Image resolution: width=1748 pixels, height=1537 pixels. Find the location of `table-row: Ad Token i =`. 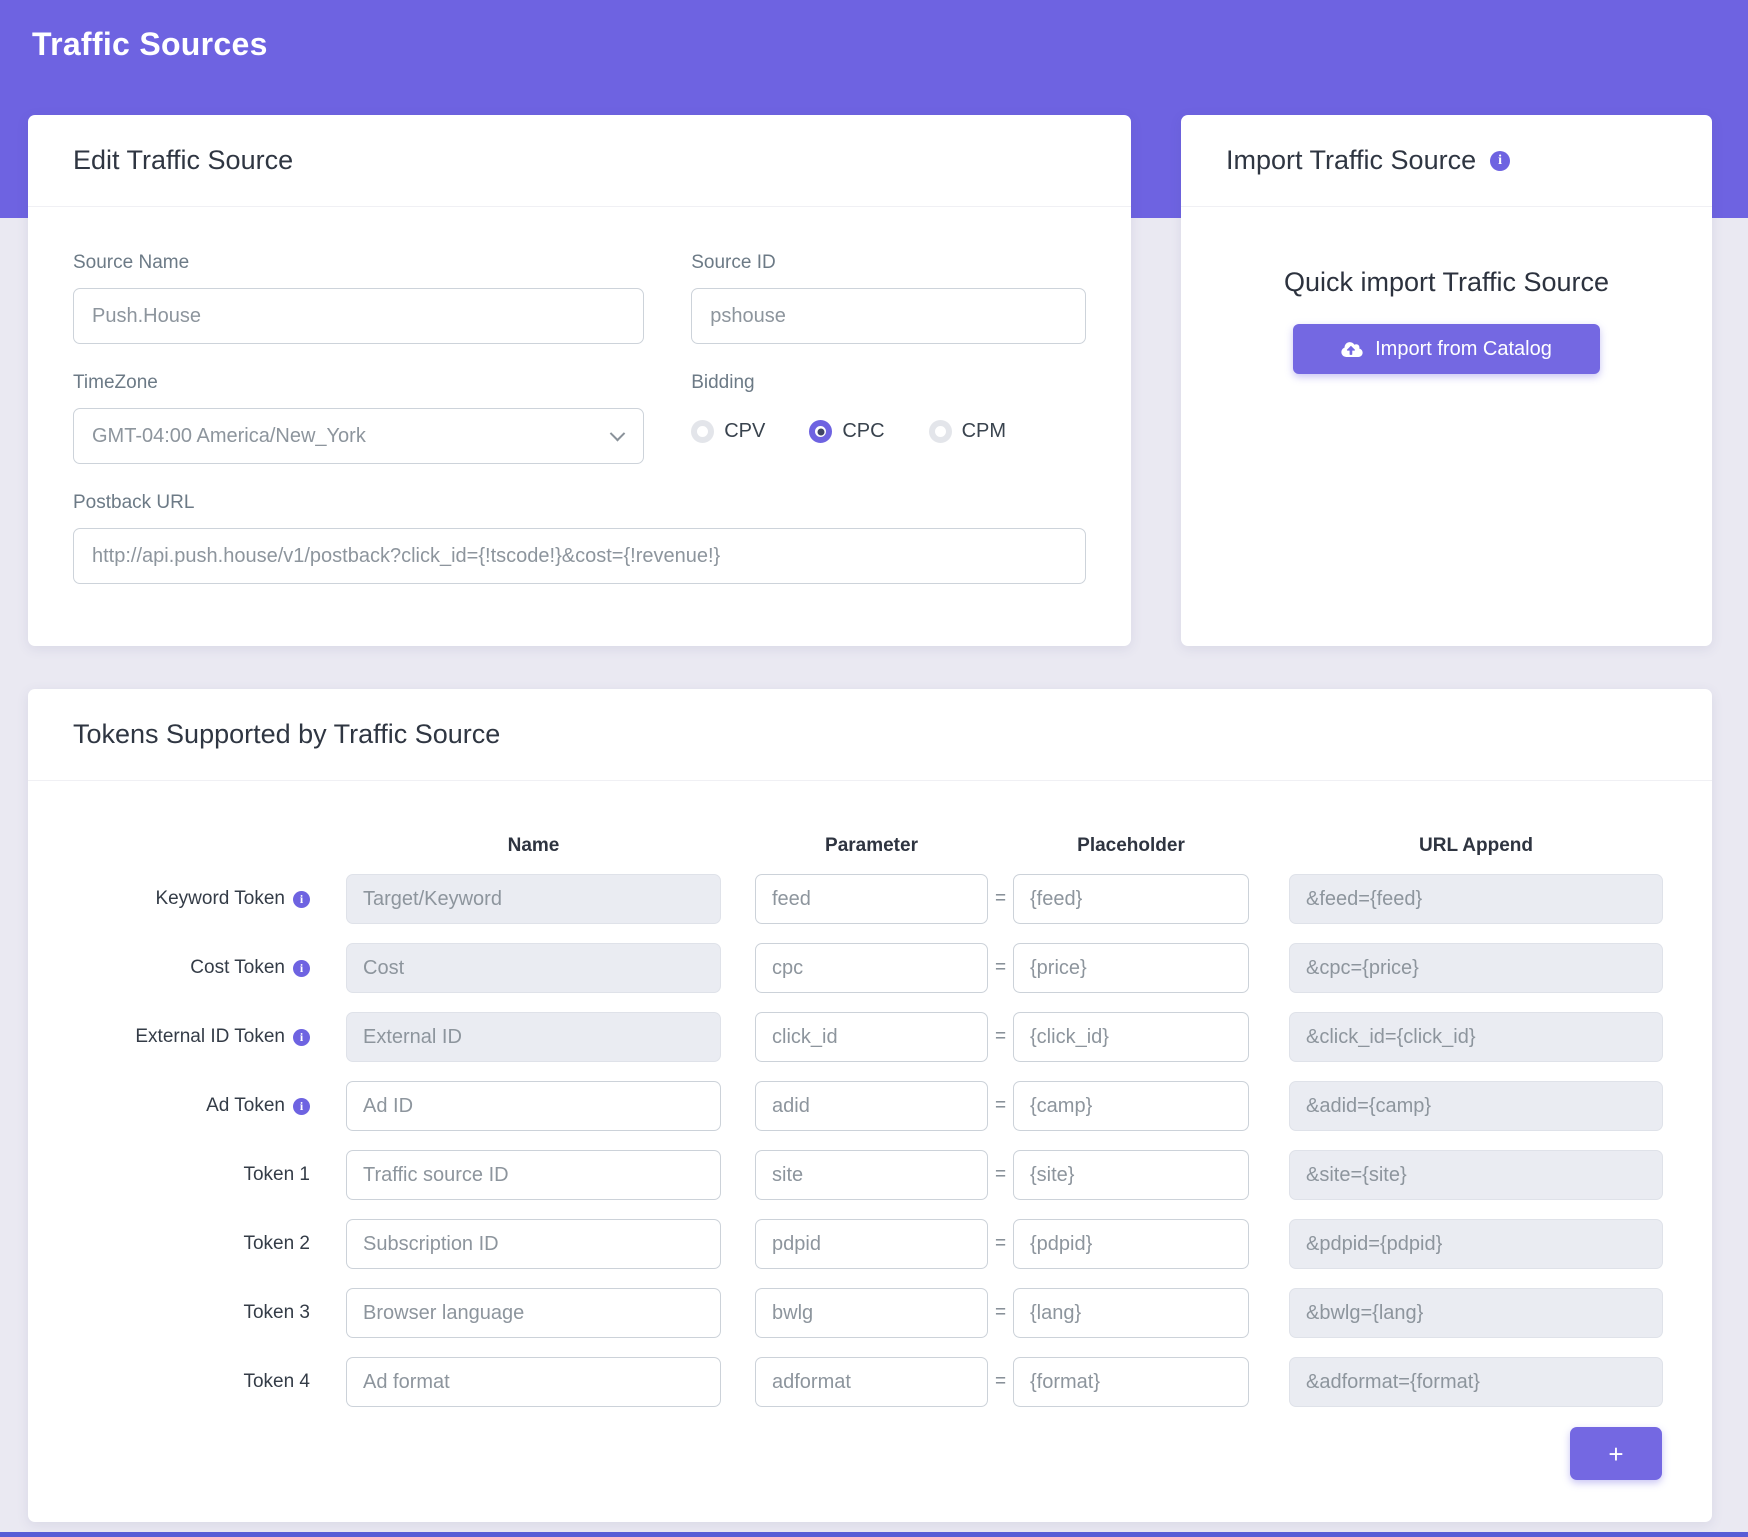

table-row: Ad Token i = is located at coordinates (870, 1106).